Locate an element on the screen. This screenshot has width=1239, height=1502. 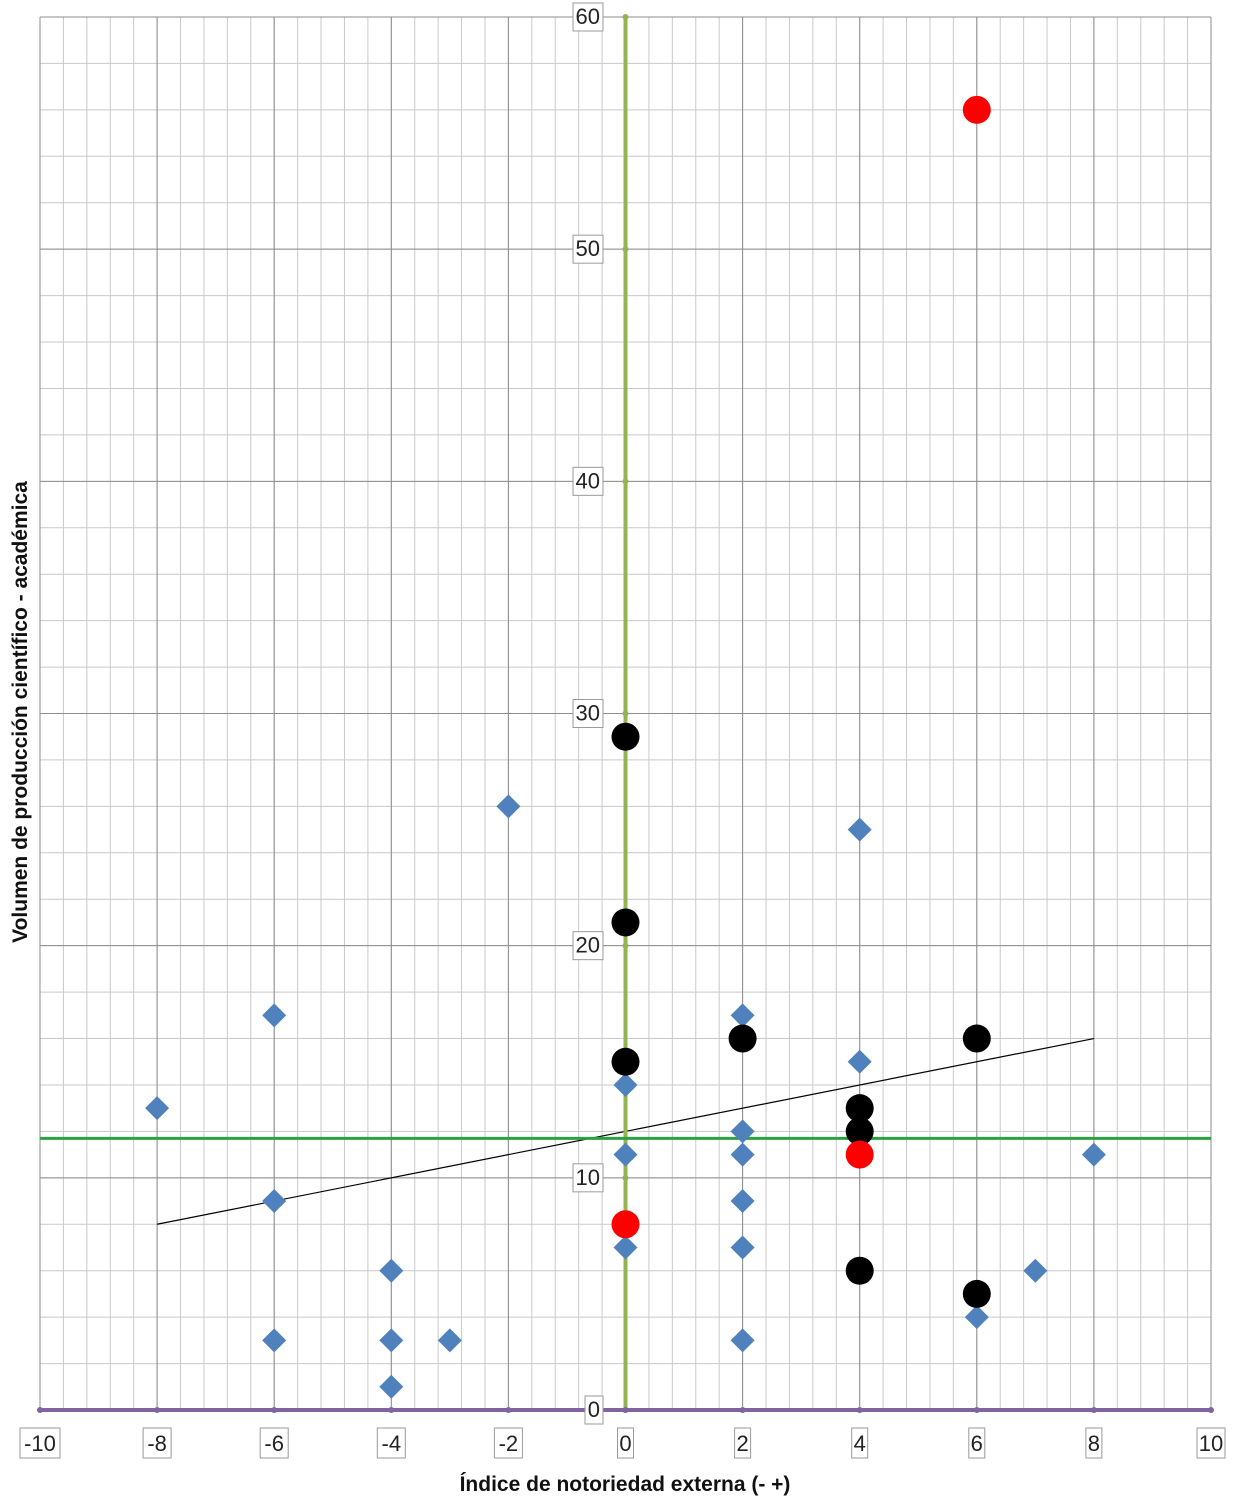
x-tick-label: -8 is located at coordinates (157, 1443).